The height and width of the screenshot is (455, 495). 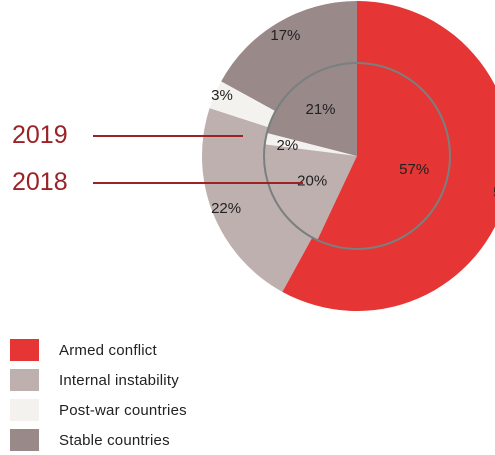 I want to click on legend-item-stable-countries: Stable countries, so click(x=98, y=440).